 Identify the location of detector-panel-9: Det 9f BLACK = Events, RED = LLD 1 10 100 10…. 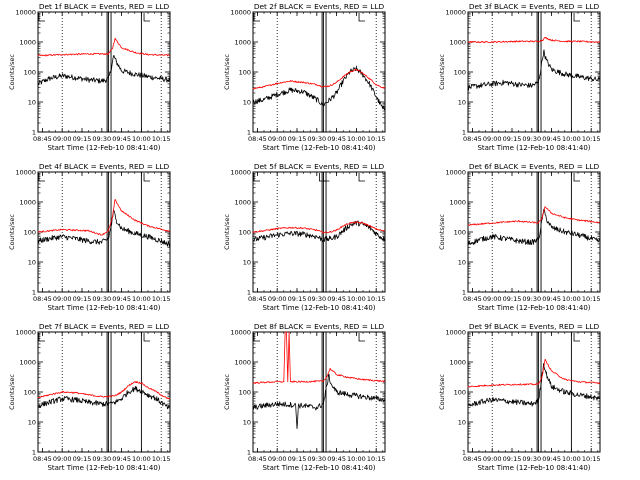
(519, 397).